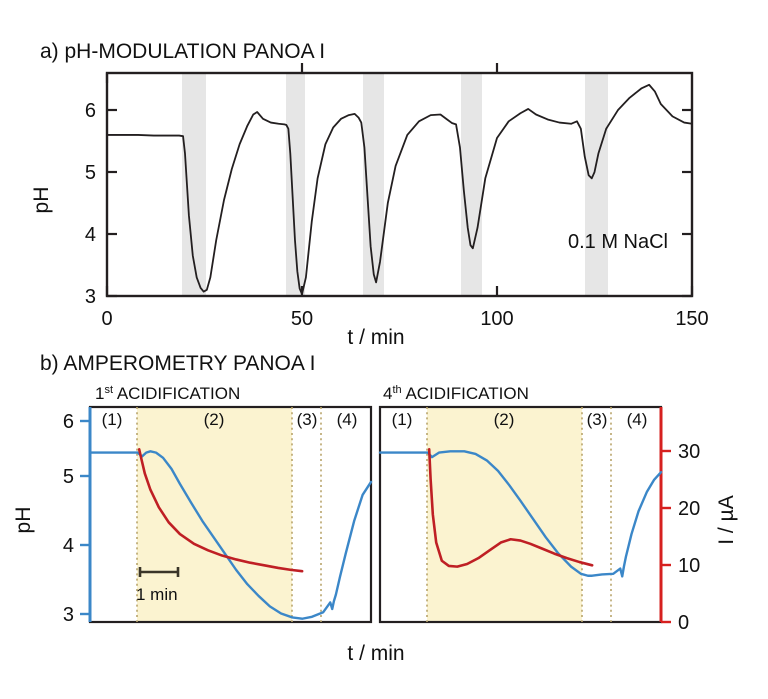 Image resolution: width=768 pixels, height=699 pixels. What do you see at coordinates (68, 546) in the screenshot?
I see `left-ytick-4: 4` at bounding box center [68, 546].